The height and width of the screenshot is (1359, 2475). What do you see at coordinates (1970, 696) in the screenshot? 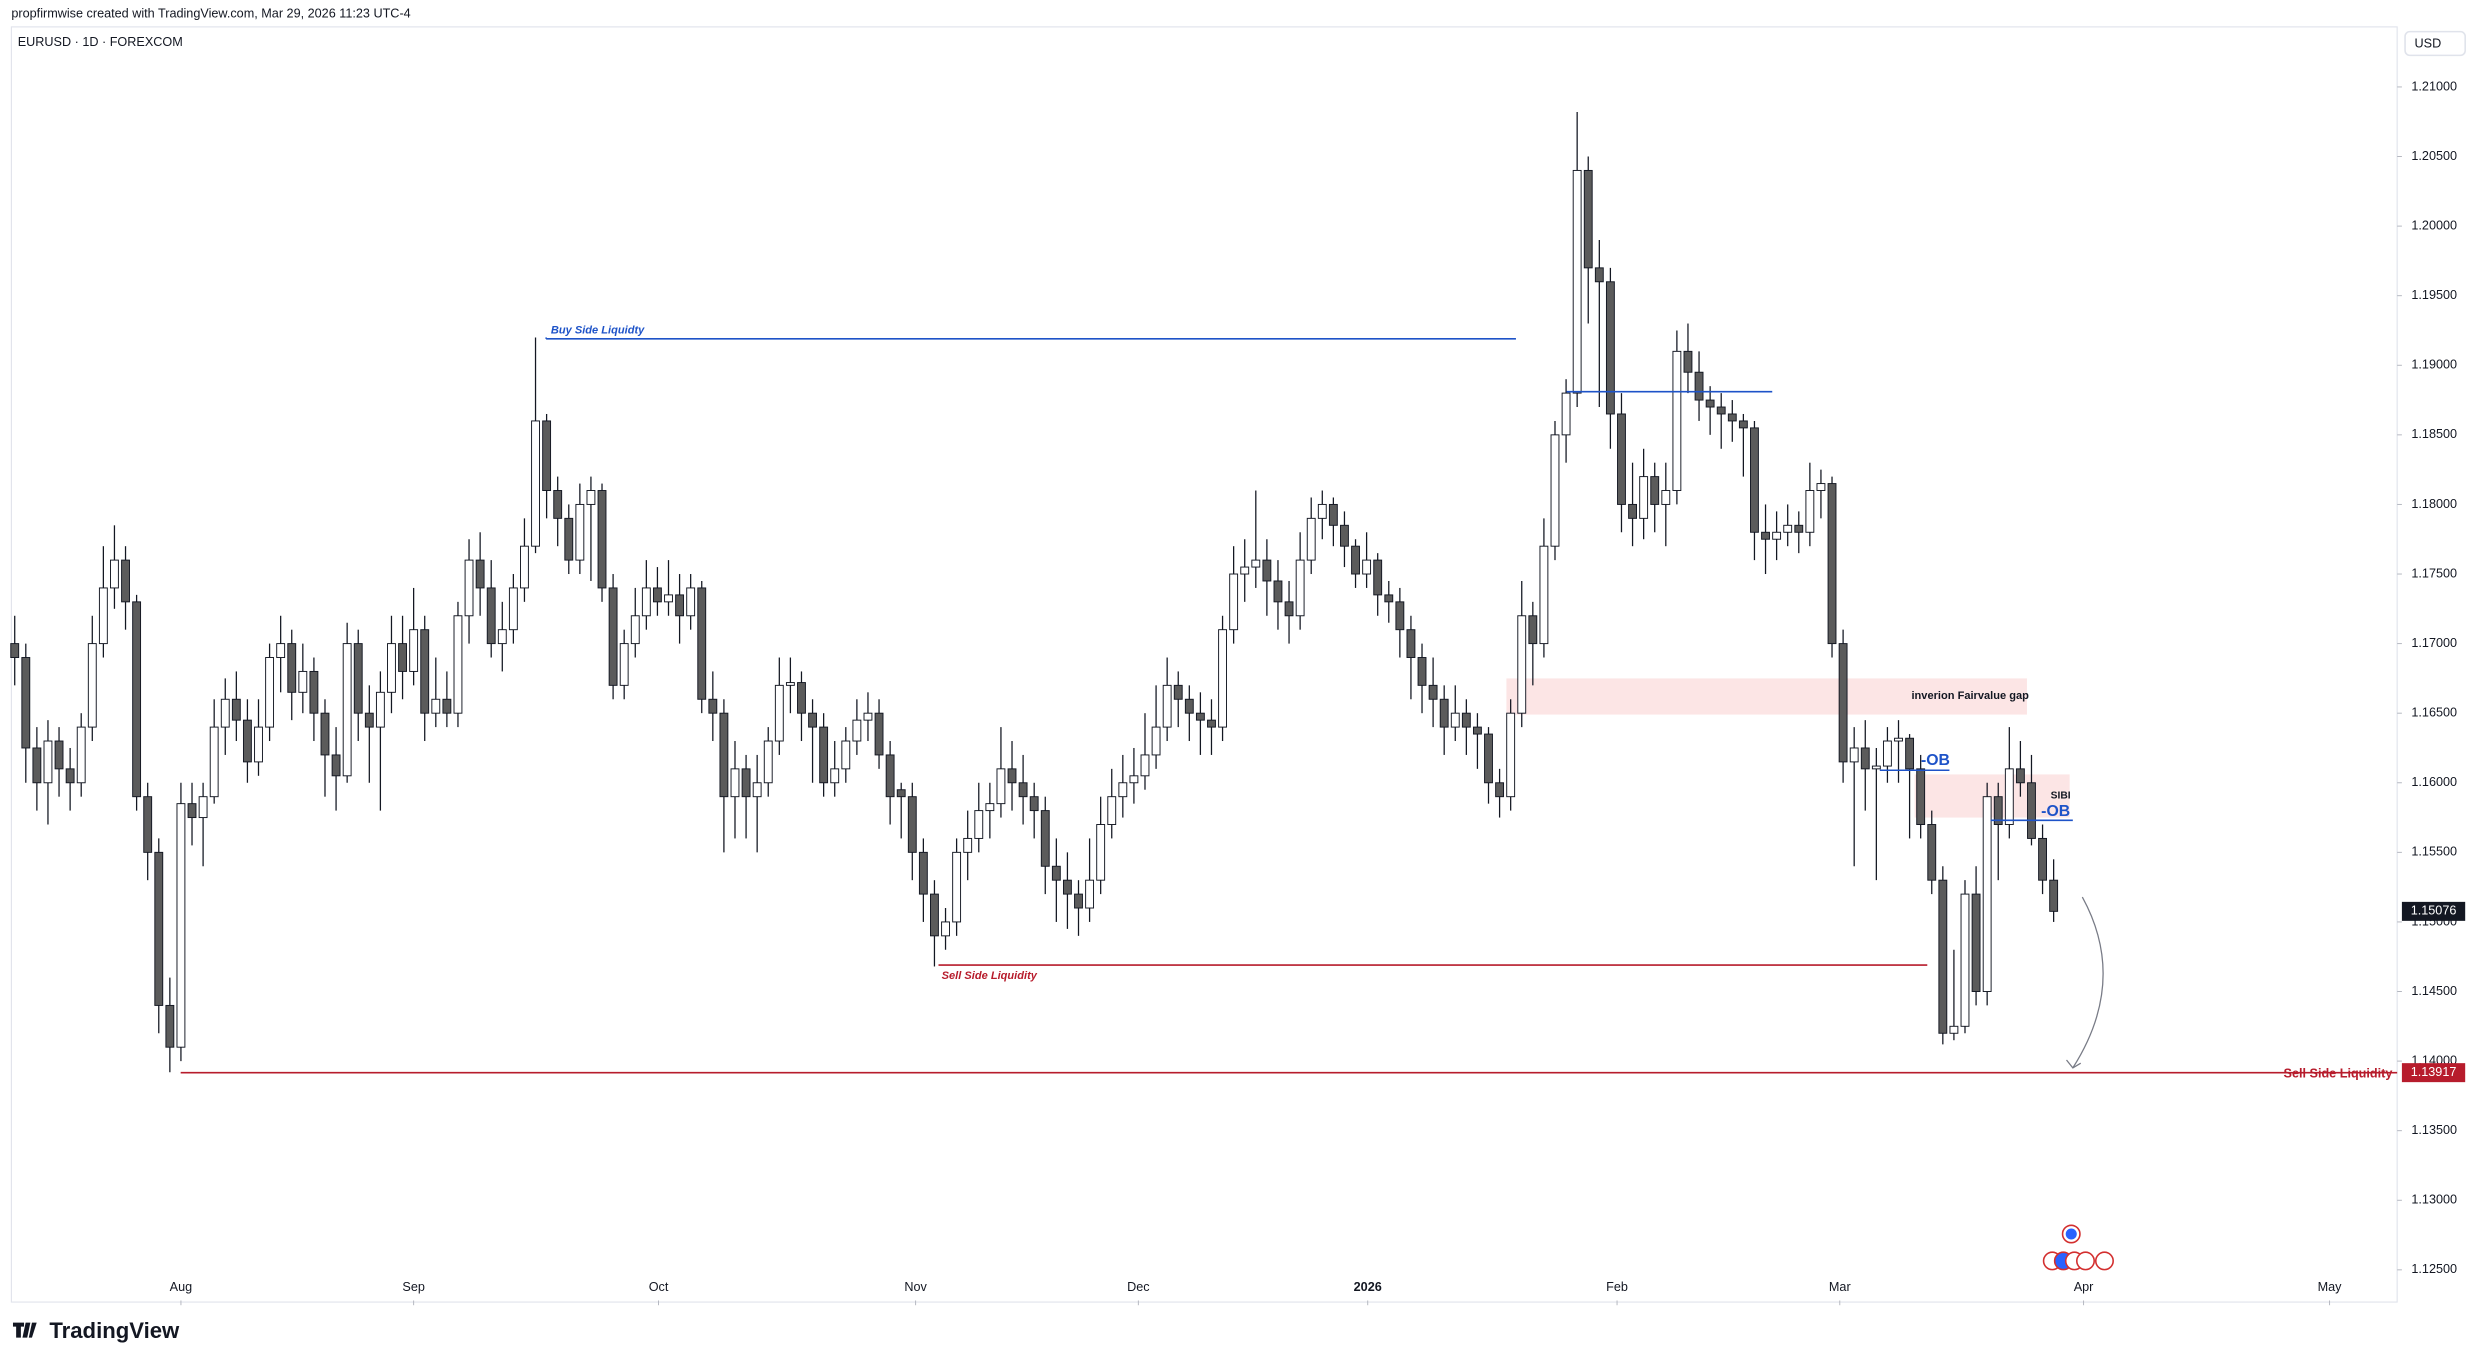
I see `annotation-label: inverion Fairvalue gap` at bounding box center [1970, 696].